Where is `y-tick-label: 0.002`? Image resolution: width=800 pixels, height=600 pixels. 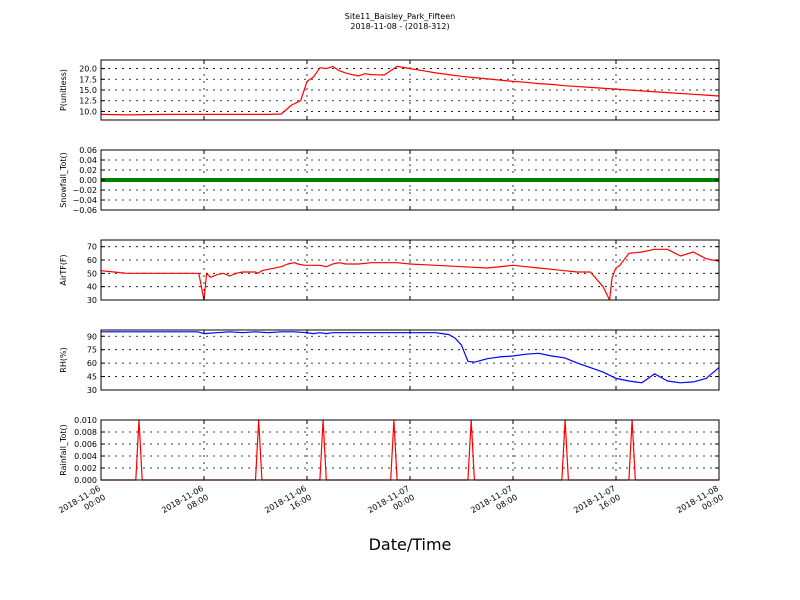 y-tick-label: 0.002 is located at coordinates (85, 468).